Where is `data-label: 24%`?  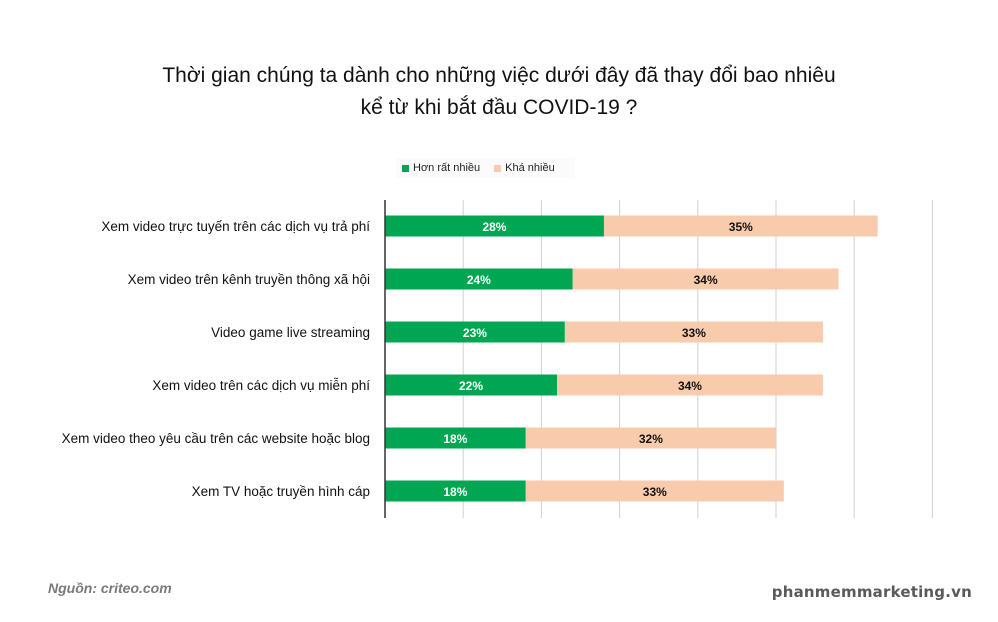 data-label: 24% is located at coordinates (479, 280).